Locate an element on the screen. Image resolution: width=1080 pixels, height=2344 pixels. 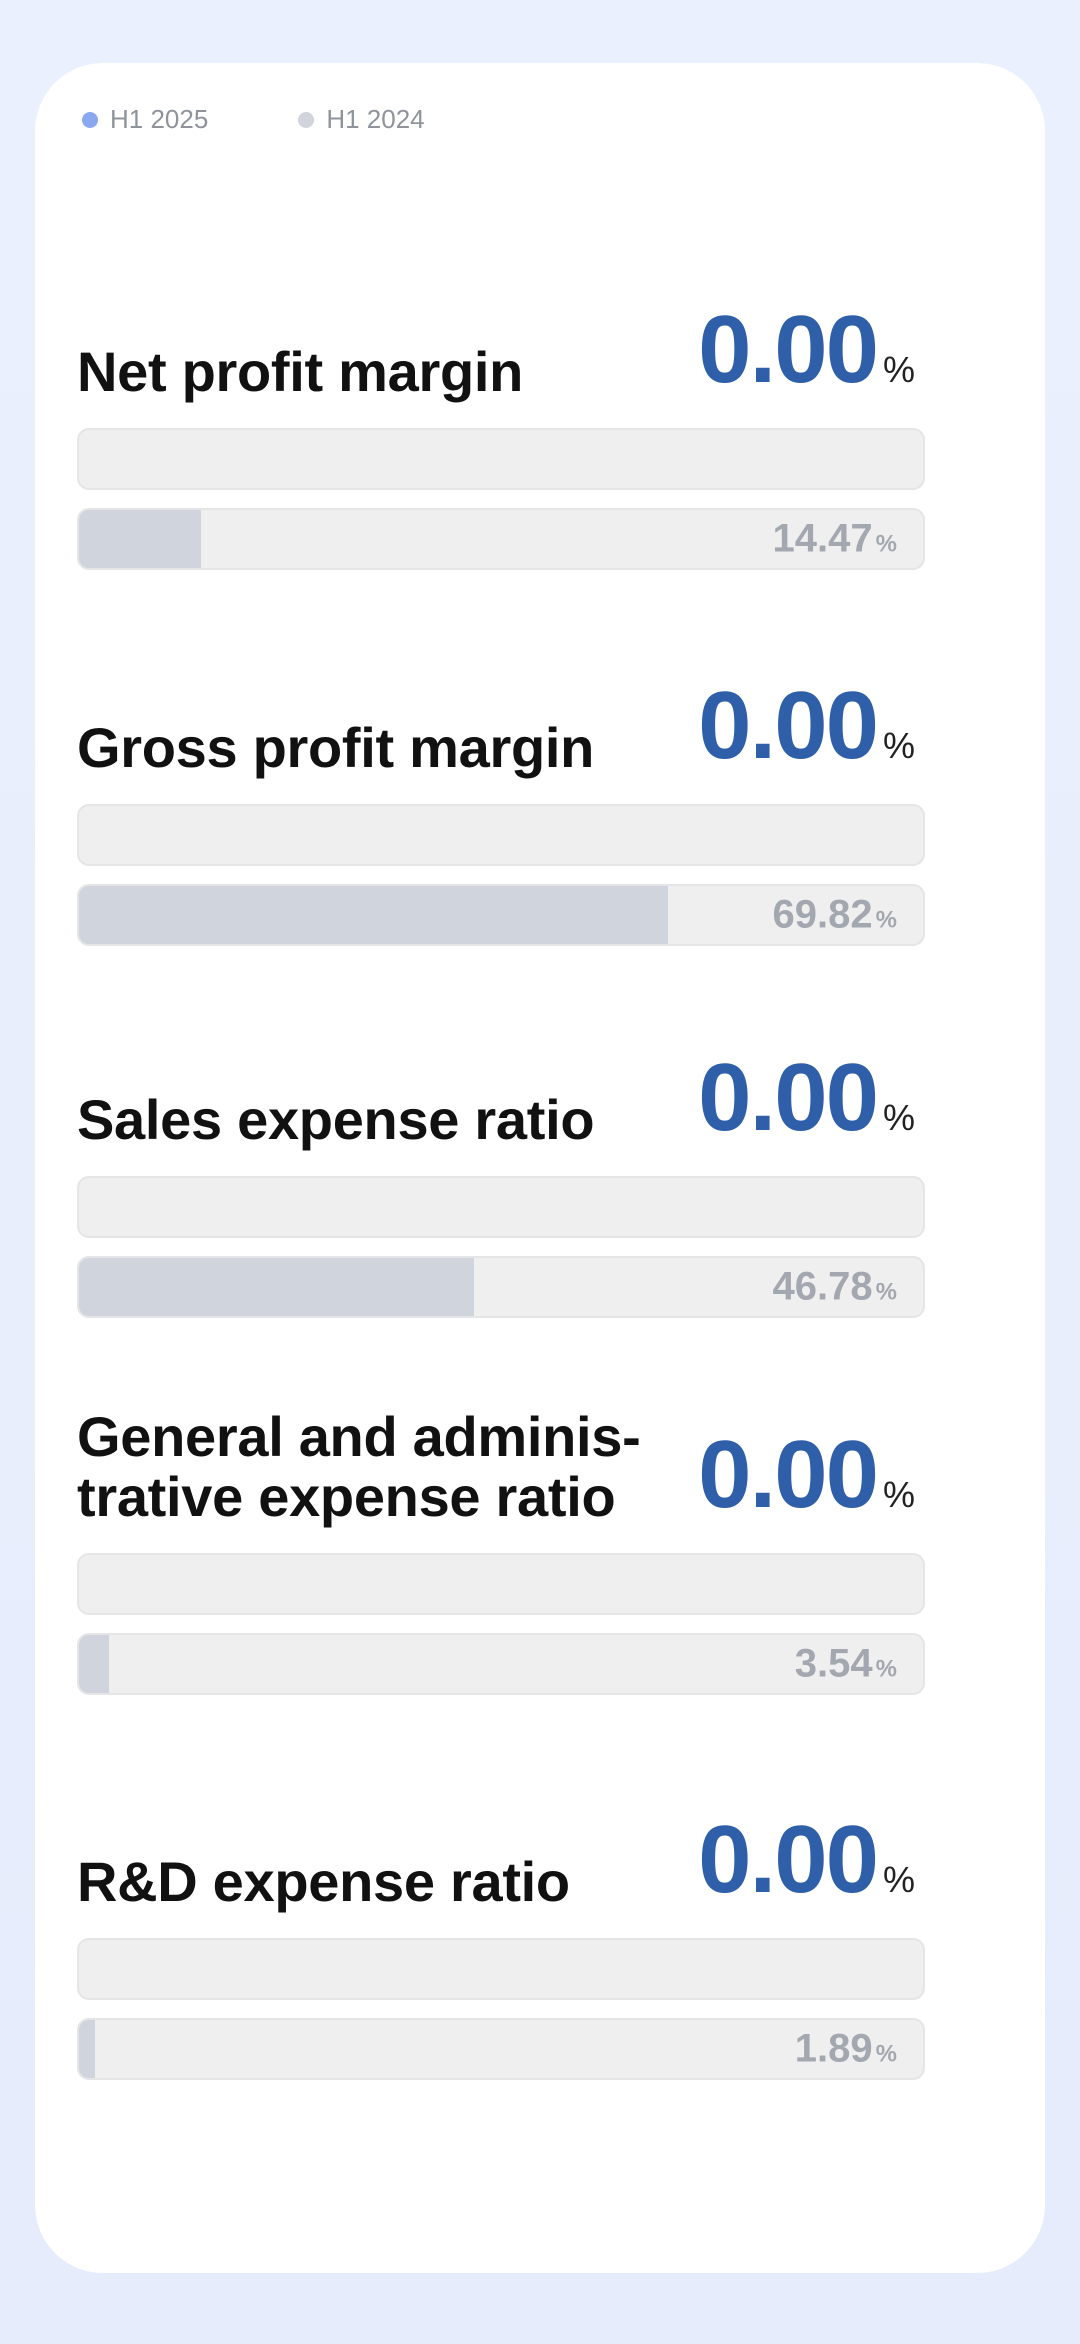
legend-item-h1-2024: H1 2024 is located at coordinates (361, 119).